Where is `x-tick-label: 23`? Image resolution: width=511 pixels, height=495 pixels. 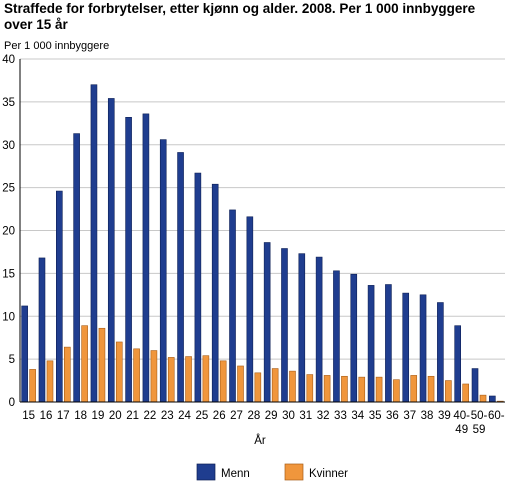
x-tick-label: 23 is located at coordinates (167, 416).